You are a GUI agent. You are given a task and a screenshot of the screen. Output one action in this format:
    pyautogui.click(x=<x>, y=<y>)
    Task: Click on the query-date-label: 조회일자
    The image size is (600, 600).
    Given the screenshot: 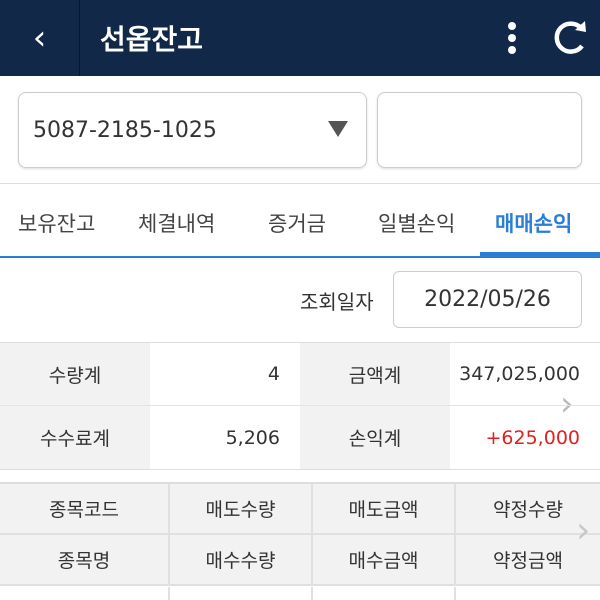 What is the action you would take?
    pyautogui.click(x=337, y=302)
    